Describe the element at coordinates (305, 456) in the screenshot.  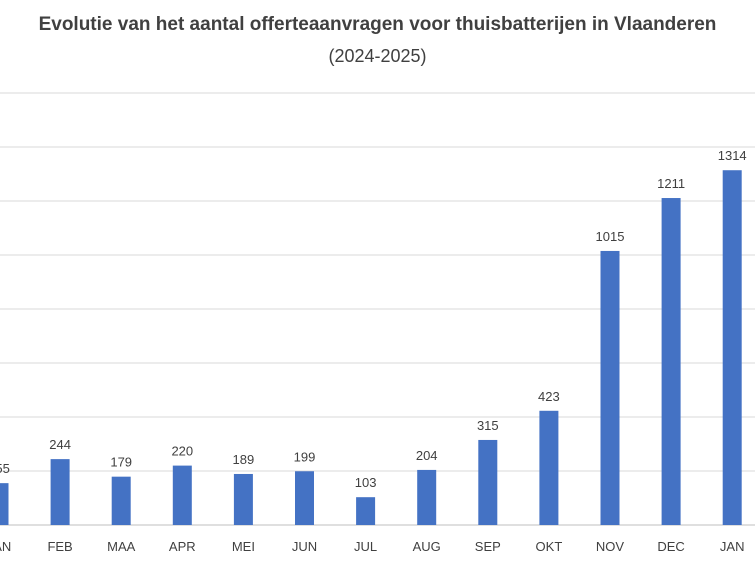
I see `data-label: 199` at that location.